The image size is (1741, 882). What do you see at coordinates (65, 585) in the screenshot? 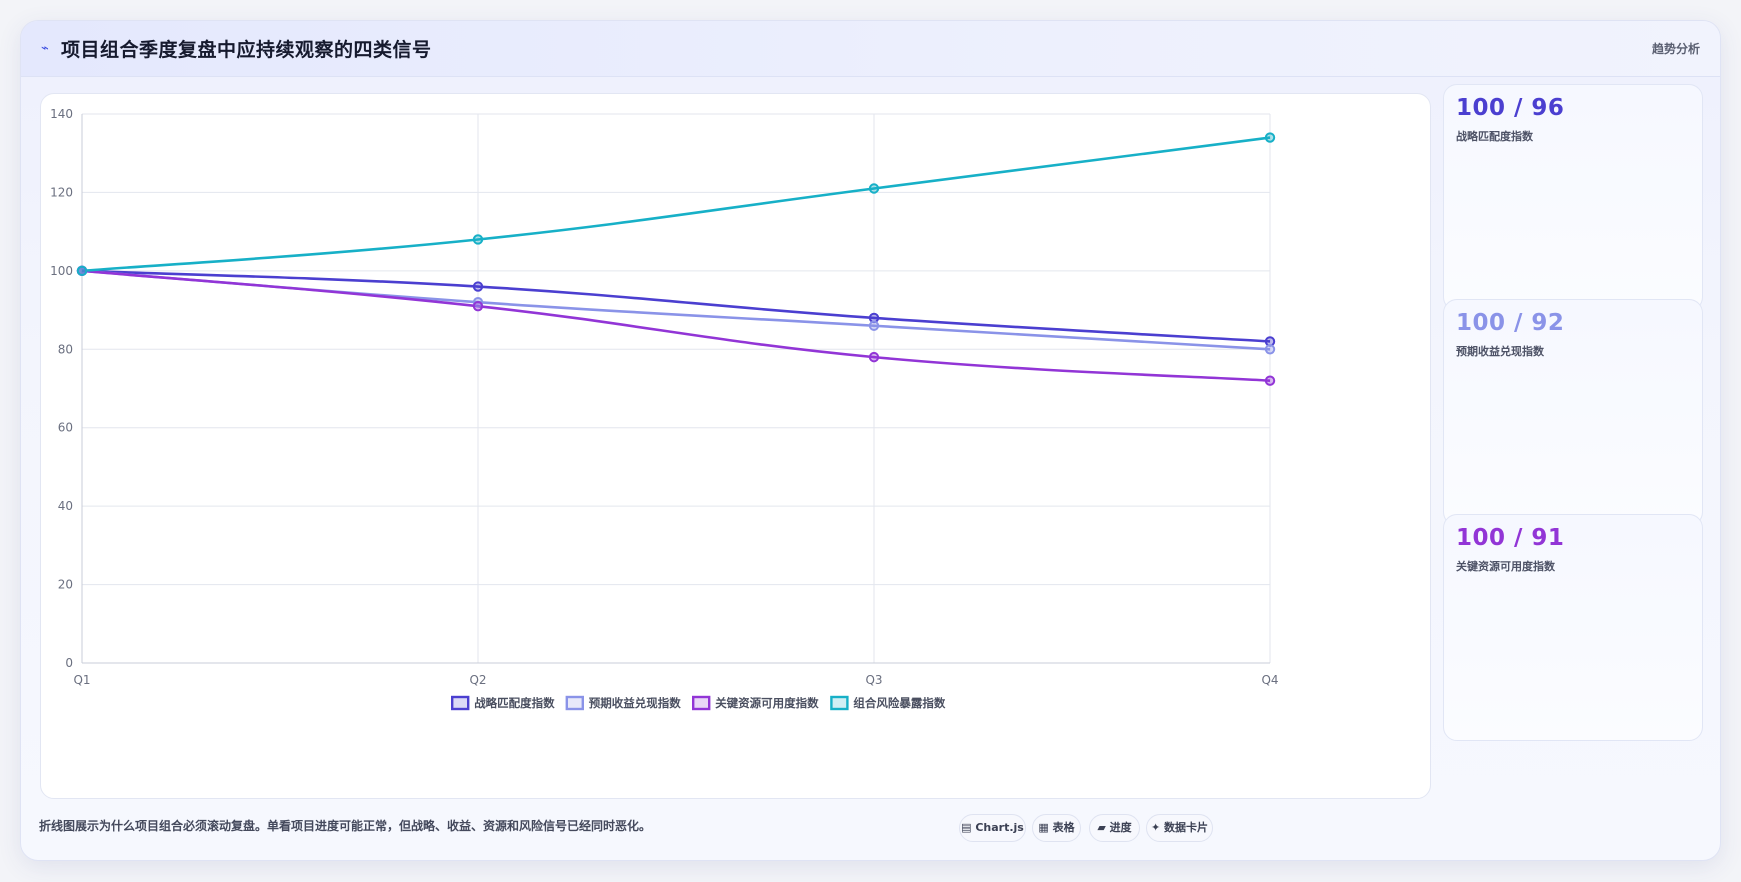
I see `y-tick-label: 20` at bounding box center [65, 585].